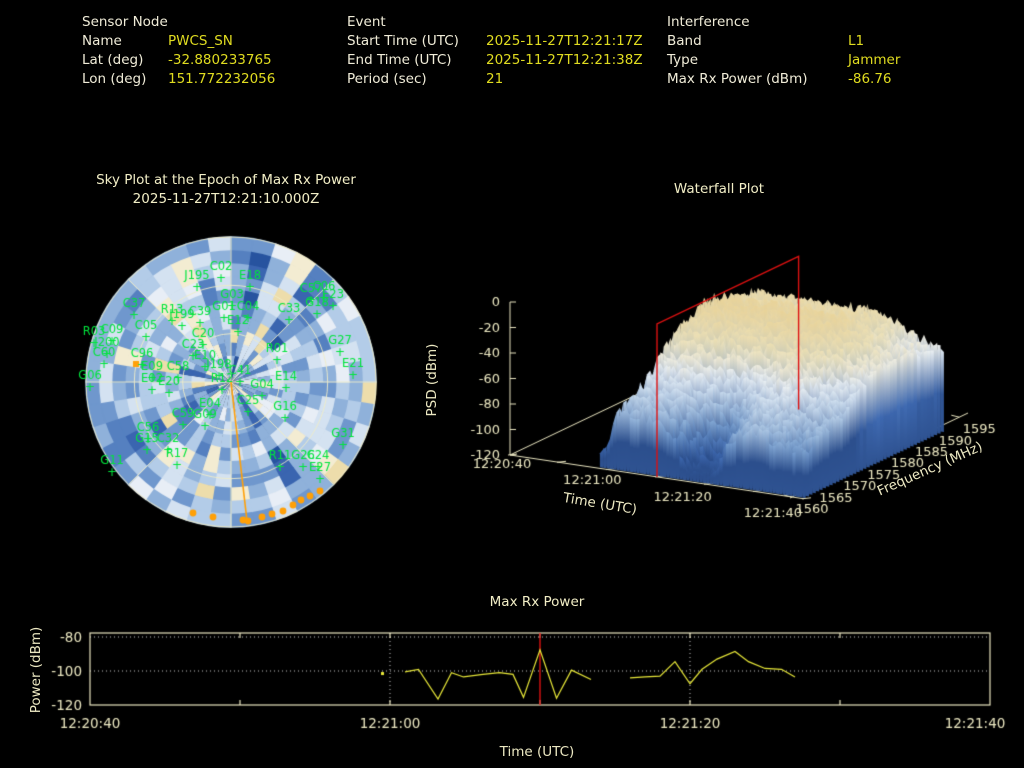 Image resolution: width=1024 pixels, height=768 pixels. I want to click on sky-plot-title: Sky Plot at the Epoch of Max Rx Power, so click(226, 180).